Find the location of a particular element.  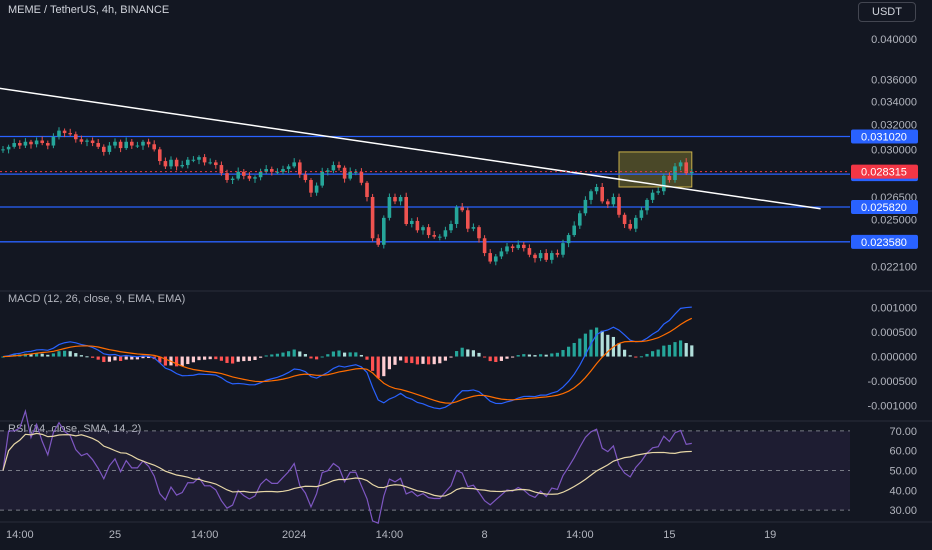

currency-button: USDT is located at coordinates (887, 12).